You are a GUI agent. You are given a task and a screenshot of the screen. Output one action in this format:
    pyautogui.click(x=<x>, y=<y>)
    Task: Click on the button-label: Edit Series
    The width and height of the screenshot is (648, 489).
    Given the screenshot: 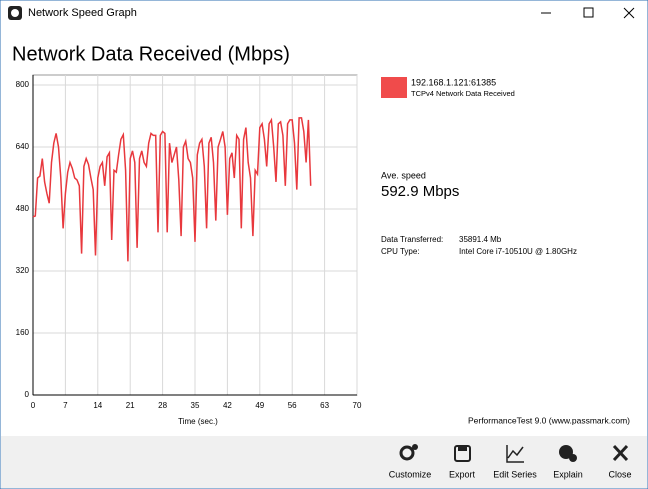 What is the action you would take?
    pyautogui.click(x=515, y=474)
    